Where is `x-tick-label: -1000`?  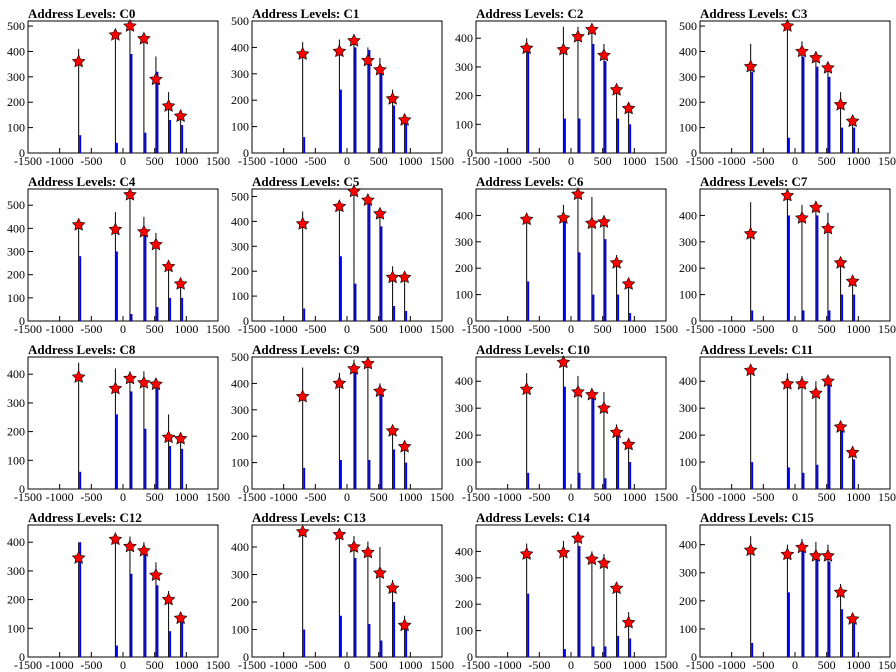 x-tick-label: -1000 is located at coordinates (508, 329).